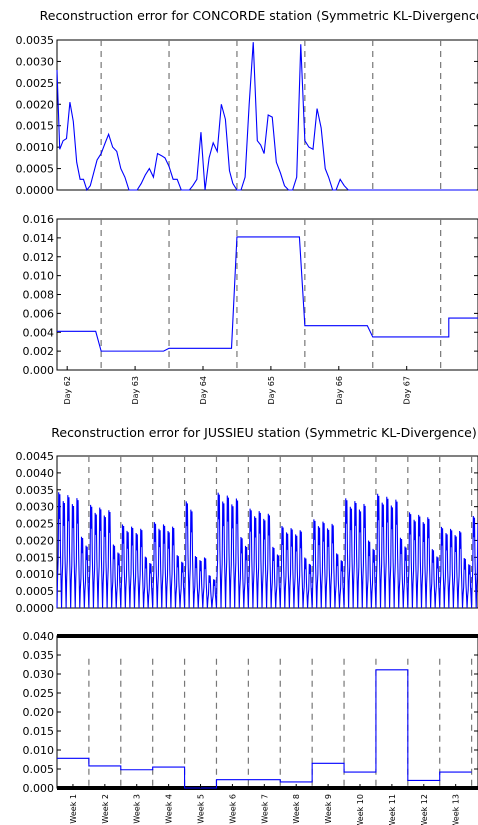 The width and height of the screenshot is (478, 825). What do you see at coordinates (35, 456) in the screenshot?
I see `y-tick-label: 0.0045` at bounding box center [35, 456].